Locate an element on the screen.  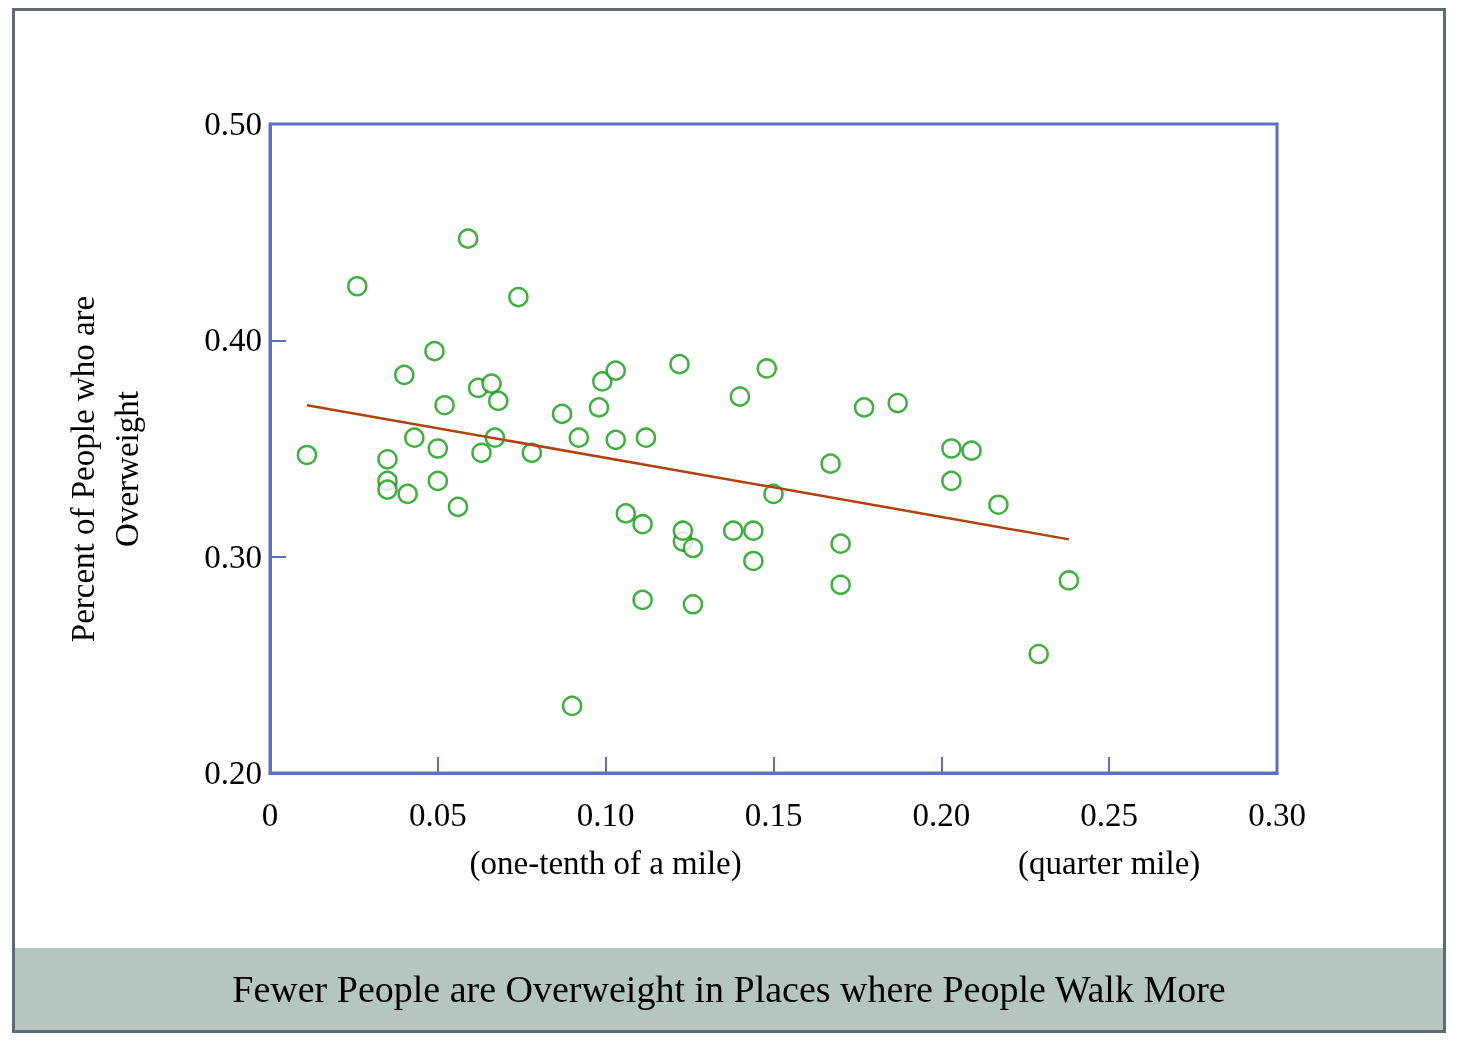
x-tick-label: 0 is located at coordinates (270, 815).